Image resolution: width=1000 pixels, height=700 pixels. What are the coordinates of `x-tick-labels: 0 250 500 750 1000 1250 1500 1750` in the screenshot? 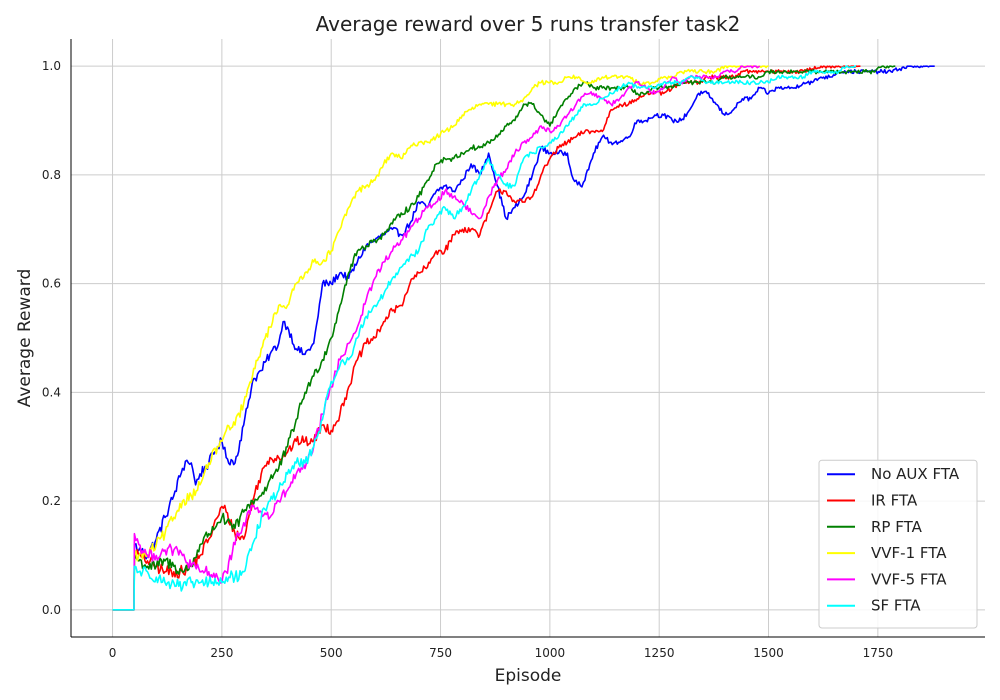 It's located at (501, 653).